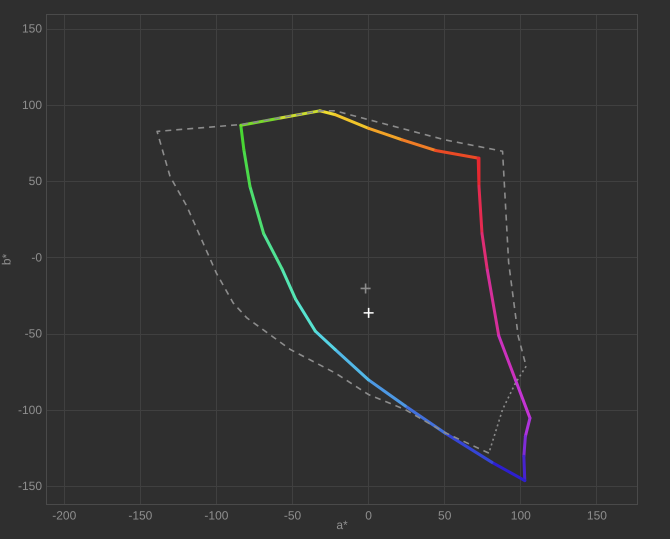  What do you see at coordinates (216, 515) in the screenshot?
I see `x-tick-label: -100` at bounding box center [216, 515].